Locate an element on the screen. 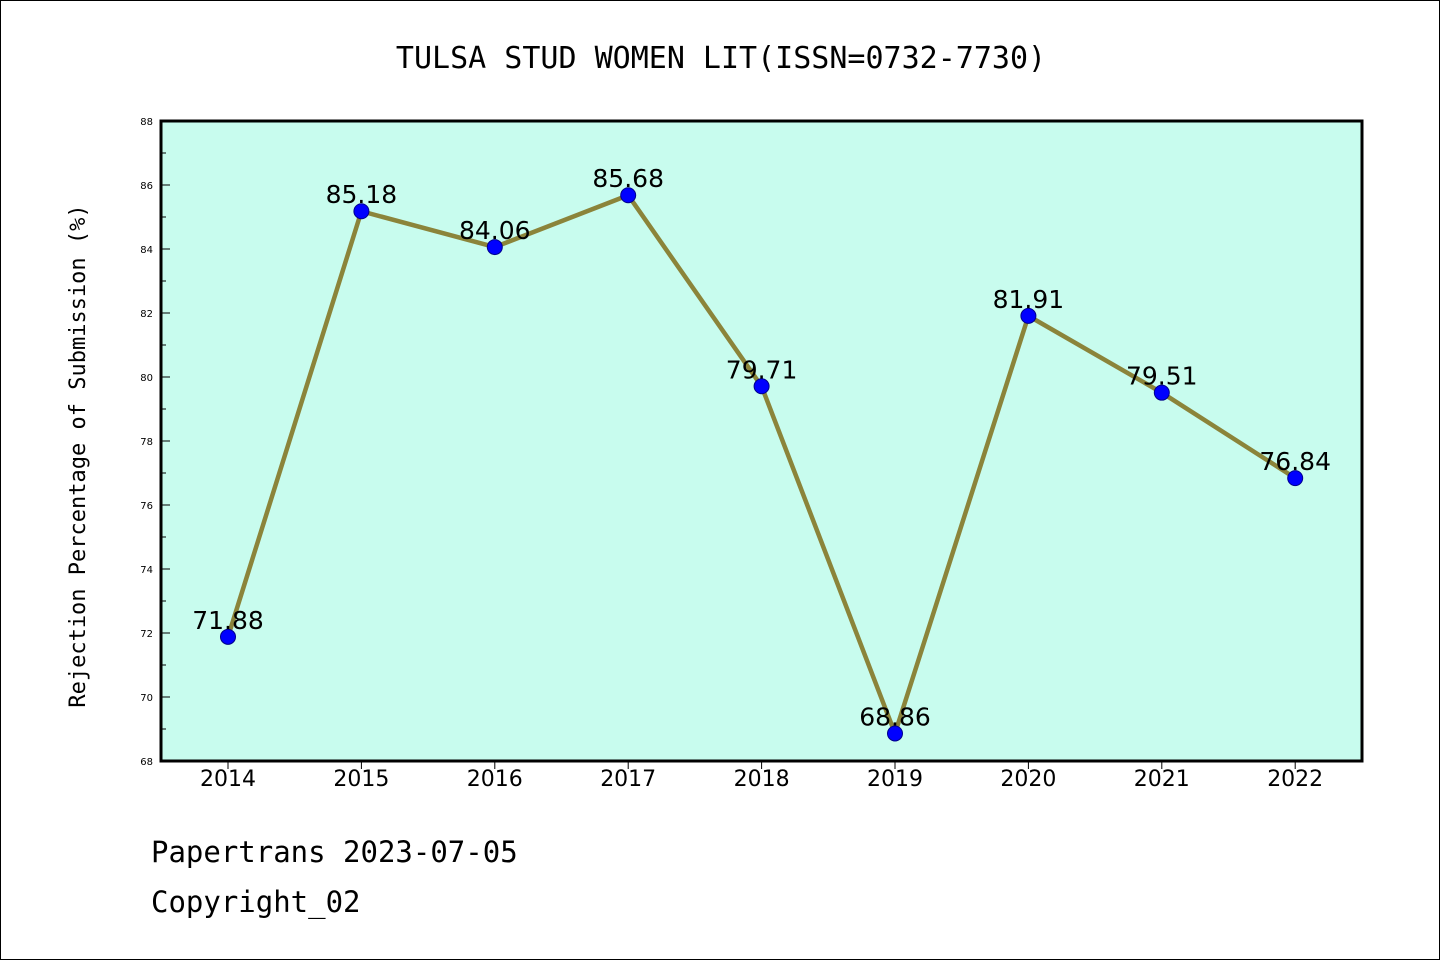 This screenshot has width=1440, height=961. data-label: 85.18 is located at coordinates (362, 194).